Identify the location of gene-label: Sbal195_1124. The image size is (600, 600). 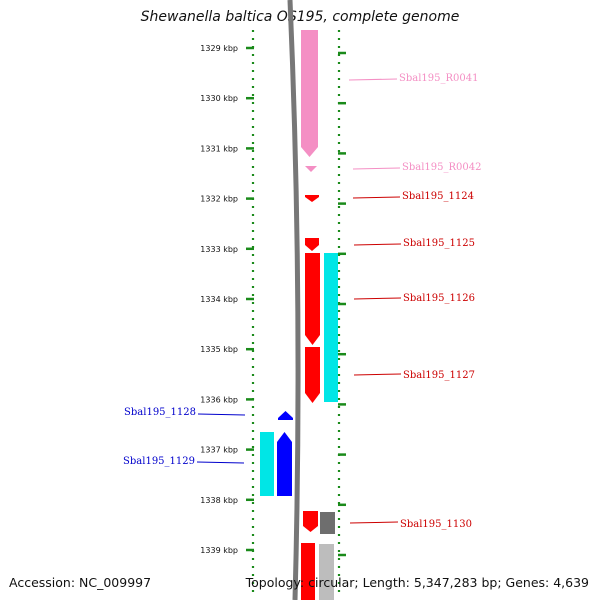
(438, 196).